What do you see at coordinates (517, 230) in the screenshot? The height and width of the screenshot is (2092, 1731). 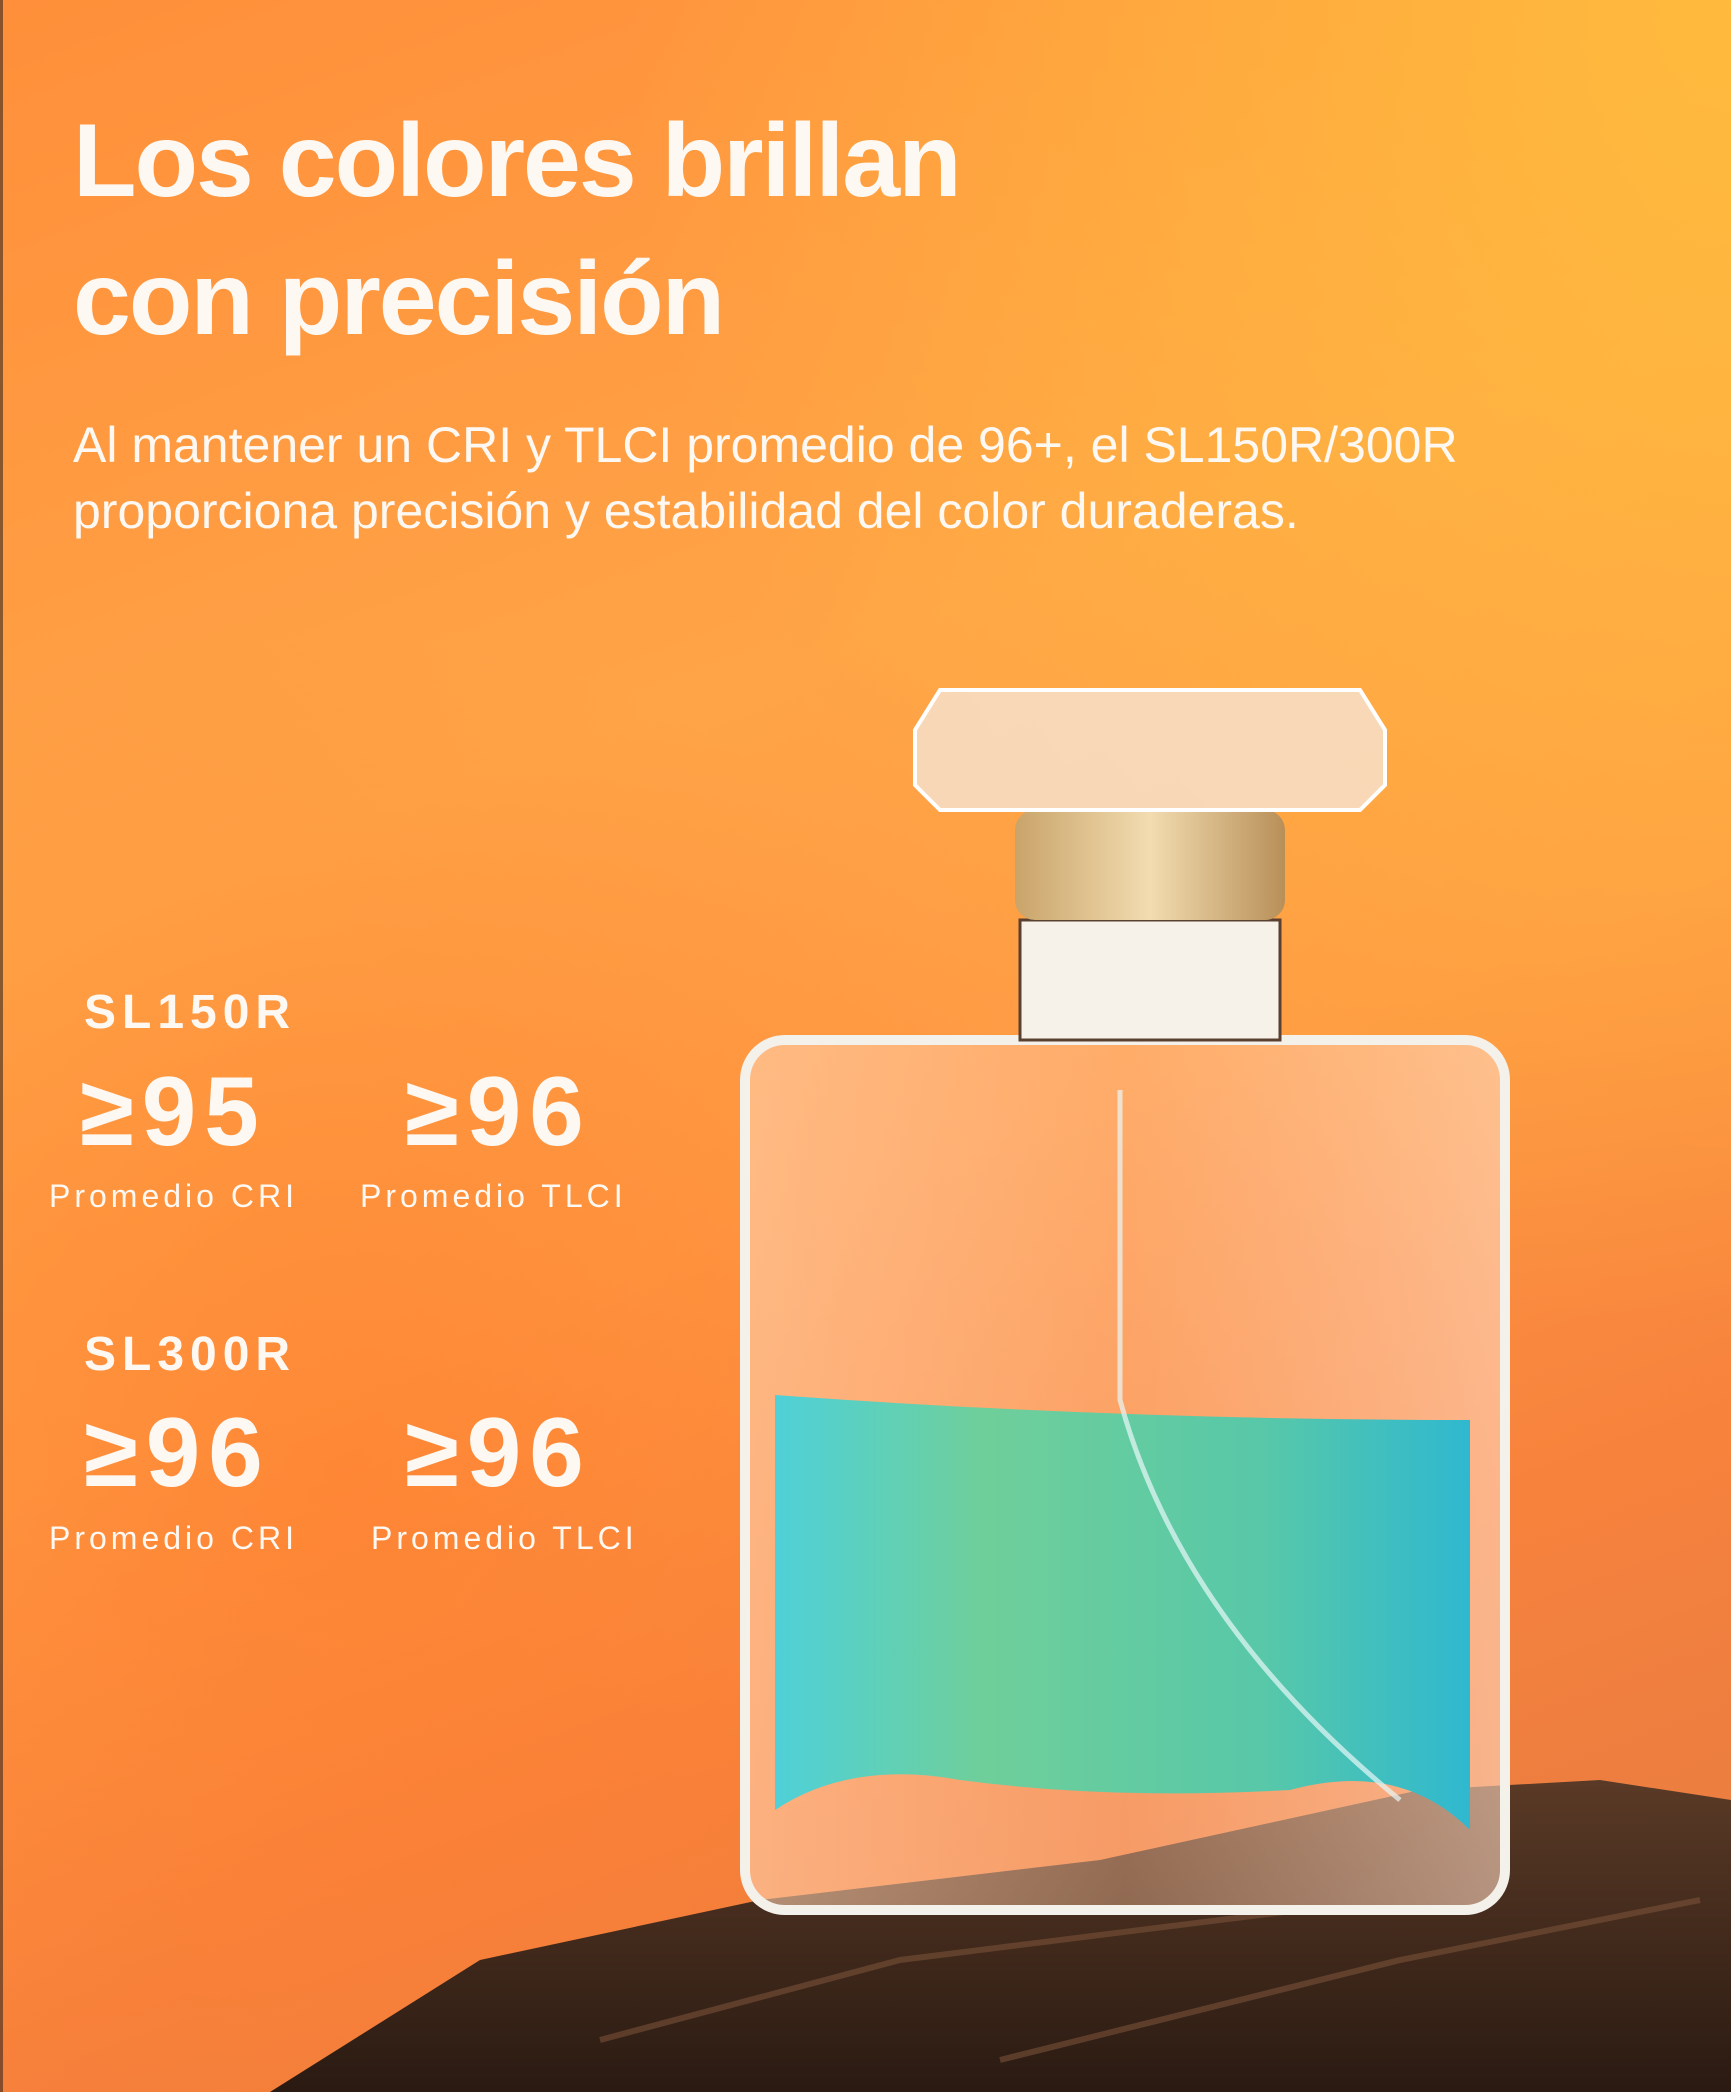 I see `headline: Los colores brillan con precisión` at bounding box center [517, 230].